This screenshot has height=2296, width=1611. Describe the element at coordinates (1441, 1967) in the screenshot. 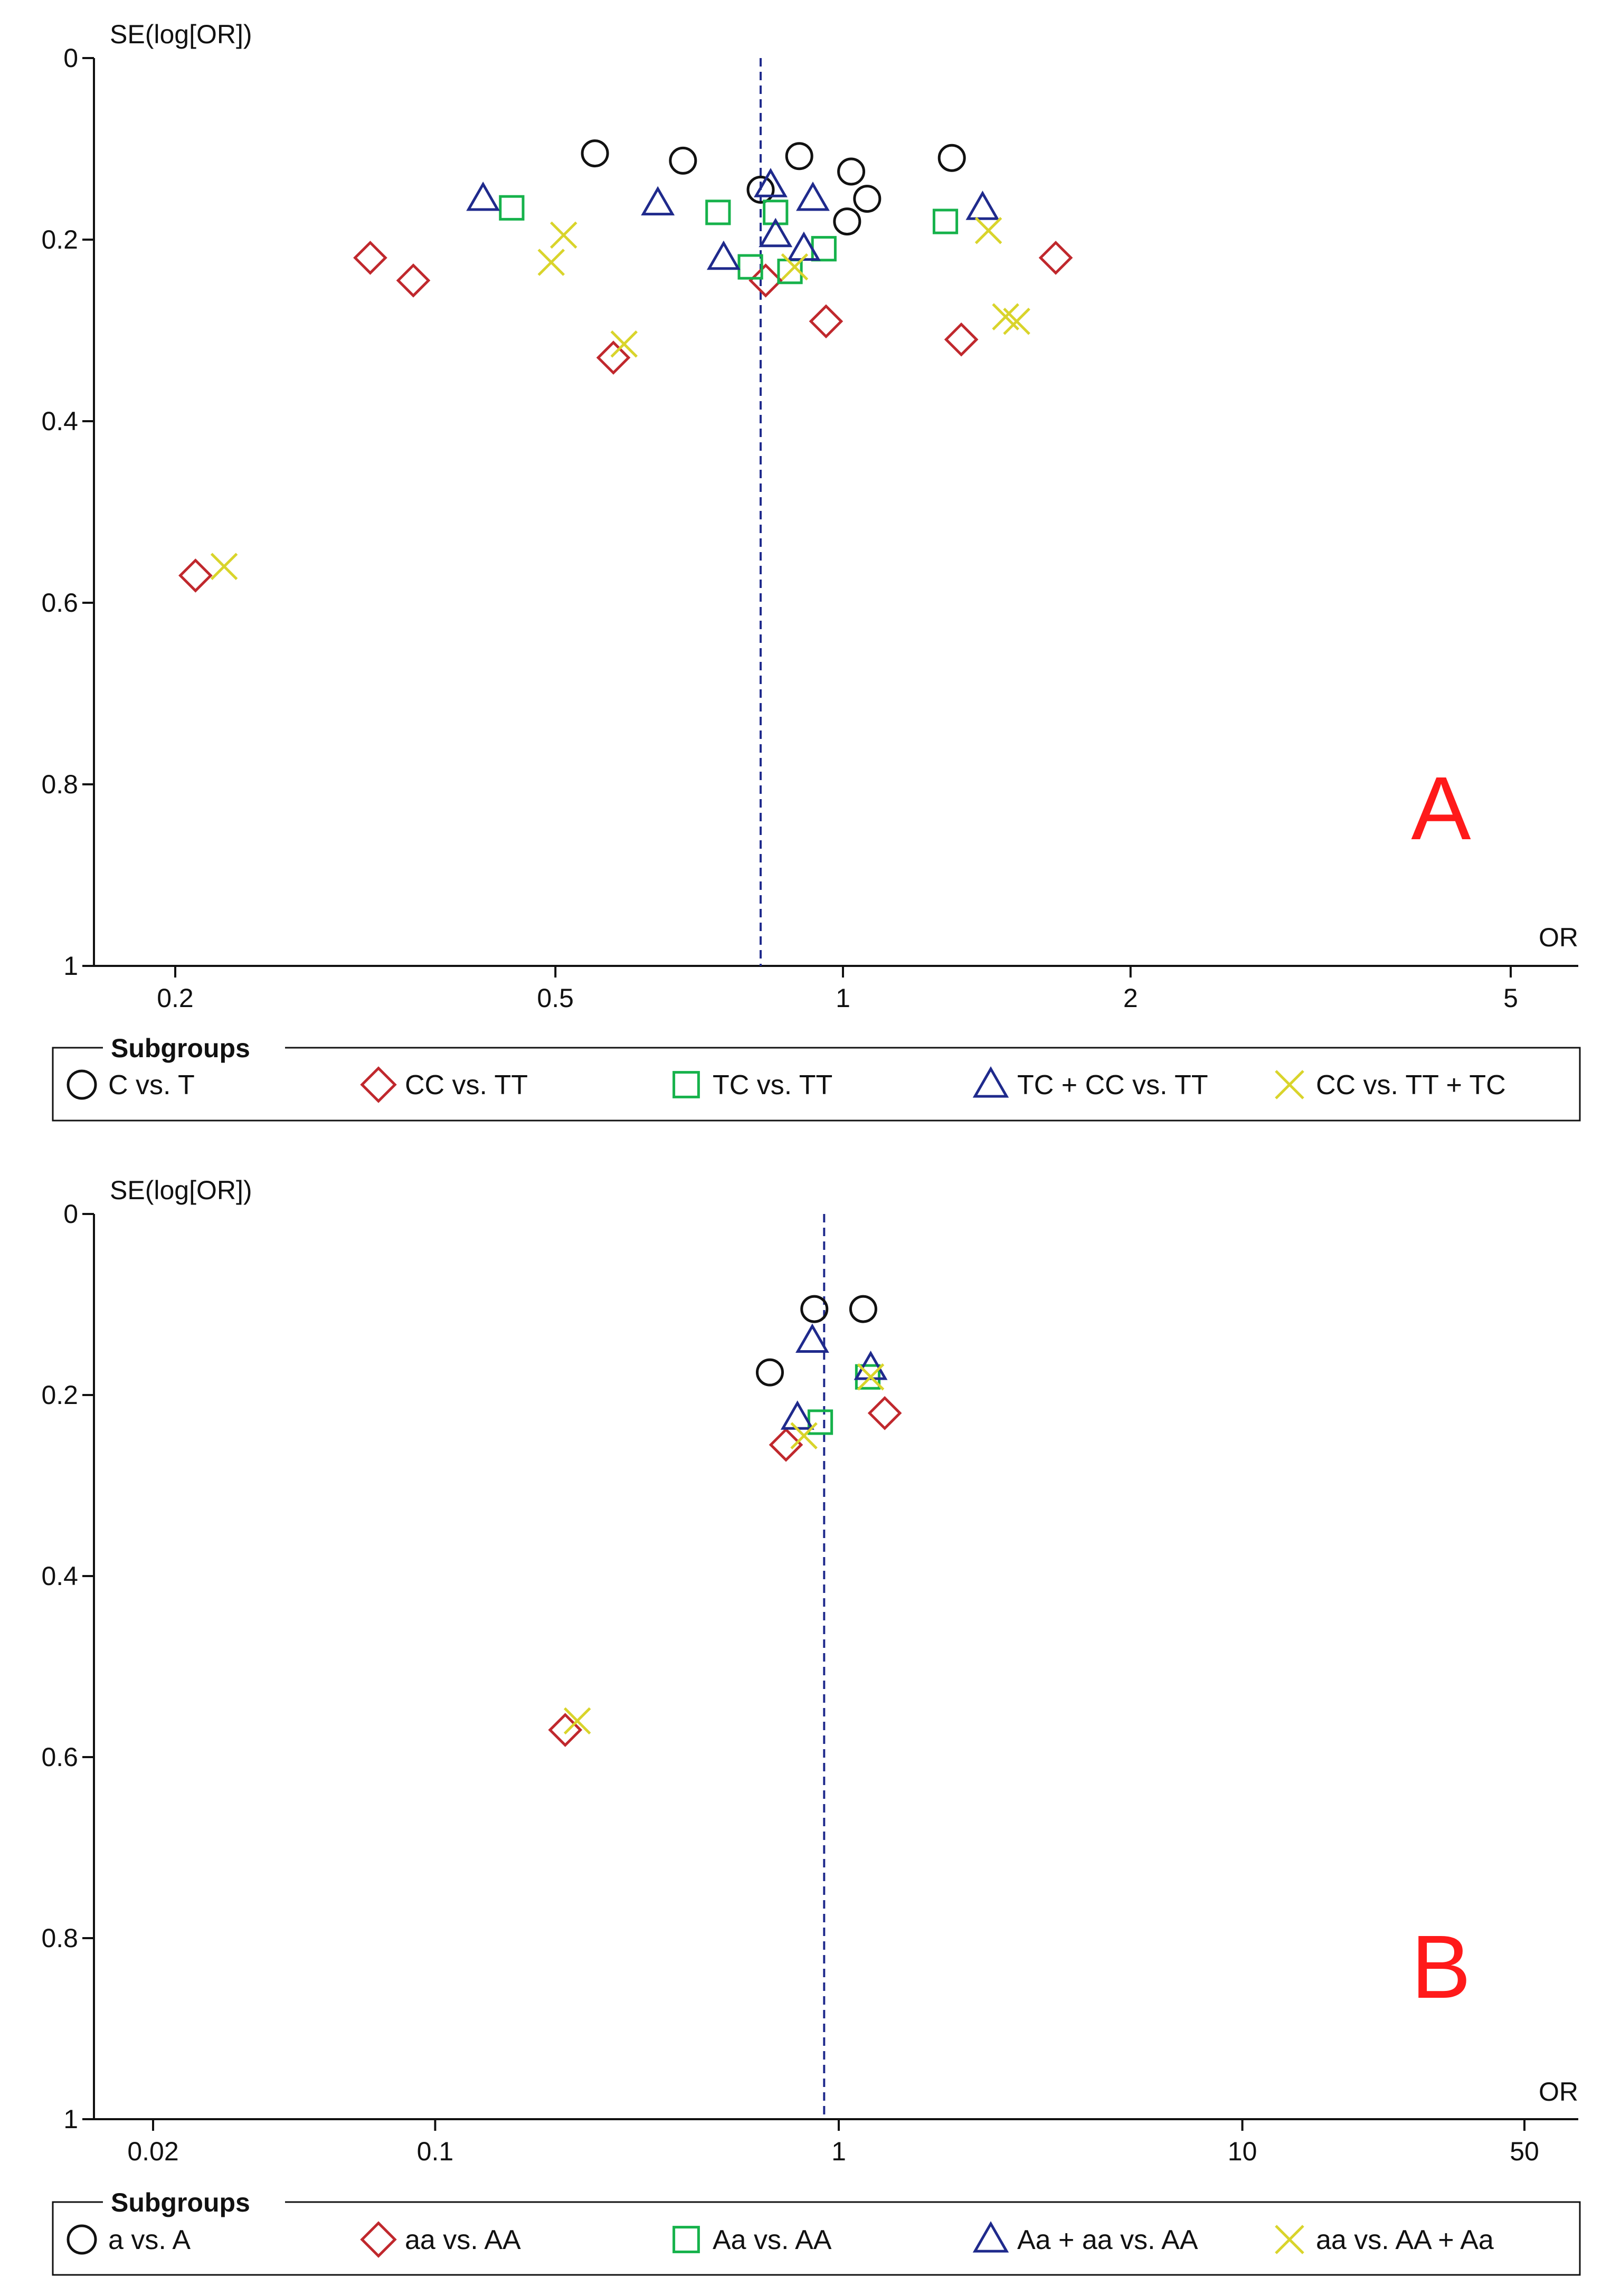

I see `panel-label: B` at that location.